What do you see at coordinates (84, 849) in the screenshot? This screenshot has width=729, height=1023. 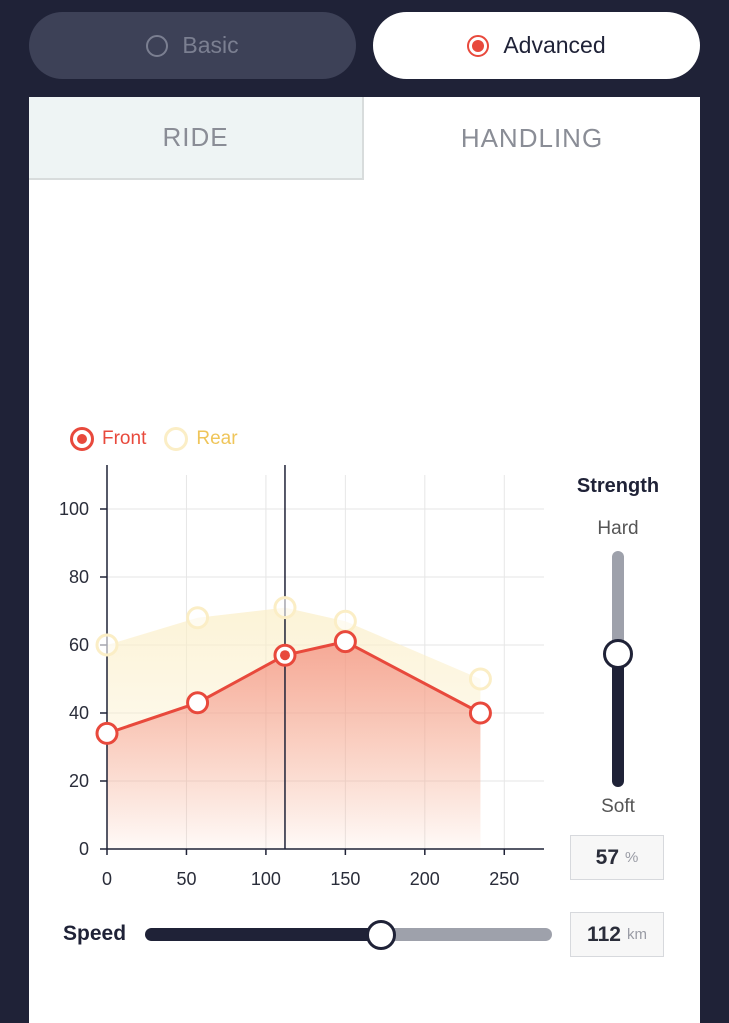 I see `y-tick-label: 0` at bounding box center [84, 849].